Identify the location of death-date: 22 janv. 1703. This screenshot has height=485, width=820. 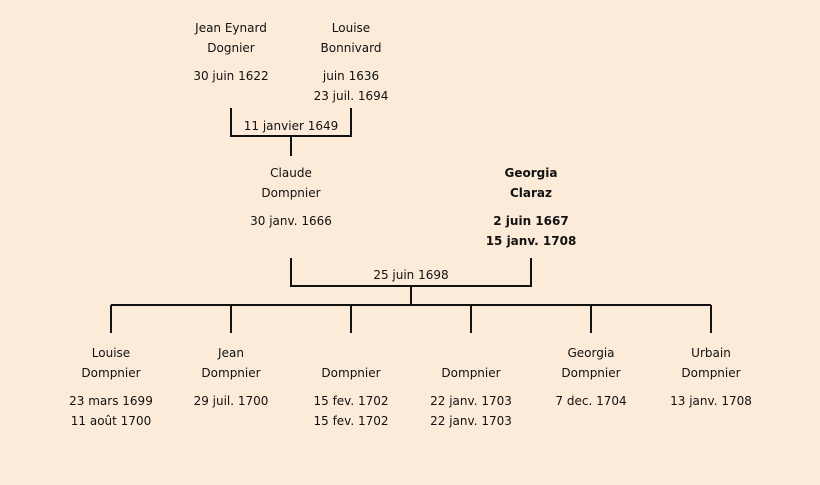
(471, 421).